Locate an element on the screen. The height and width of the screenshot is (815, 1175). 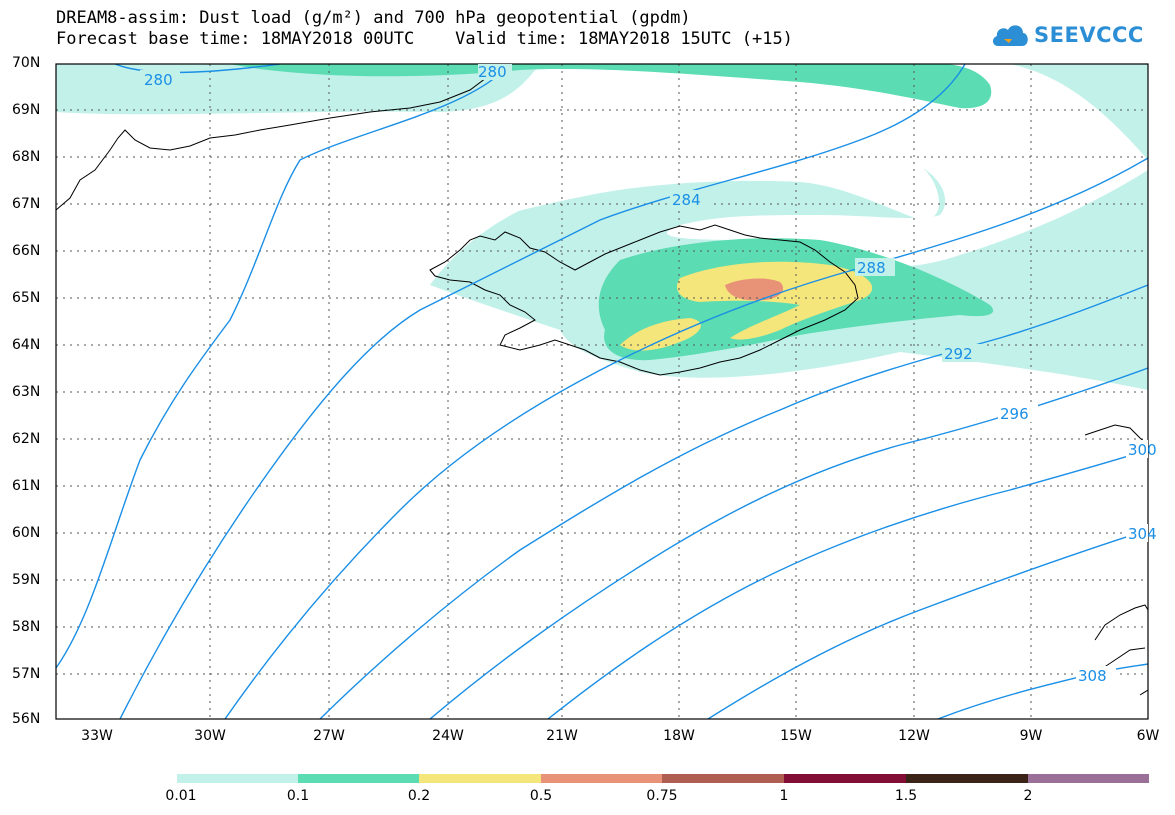
lat-label: 66N is located at coordinates (26, 251).